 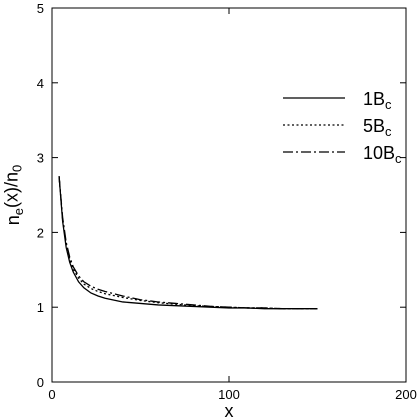 What do you see at coordinates (40, 83) in the screenshot?
I see `y-tick-label: 4` at bounding box center [40, 83].